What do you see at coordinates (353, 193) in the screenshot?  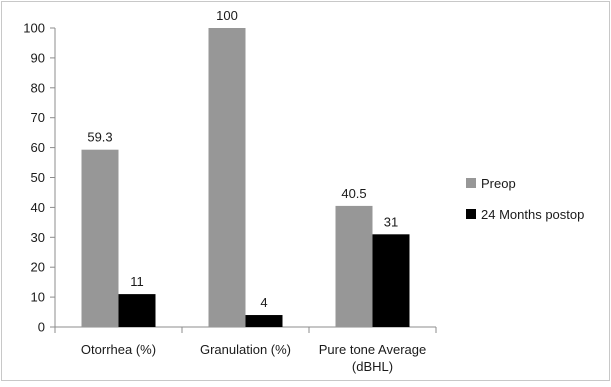 I see `data-label: 40.5` at bounding box center [353, 193].